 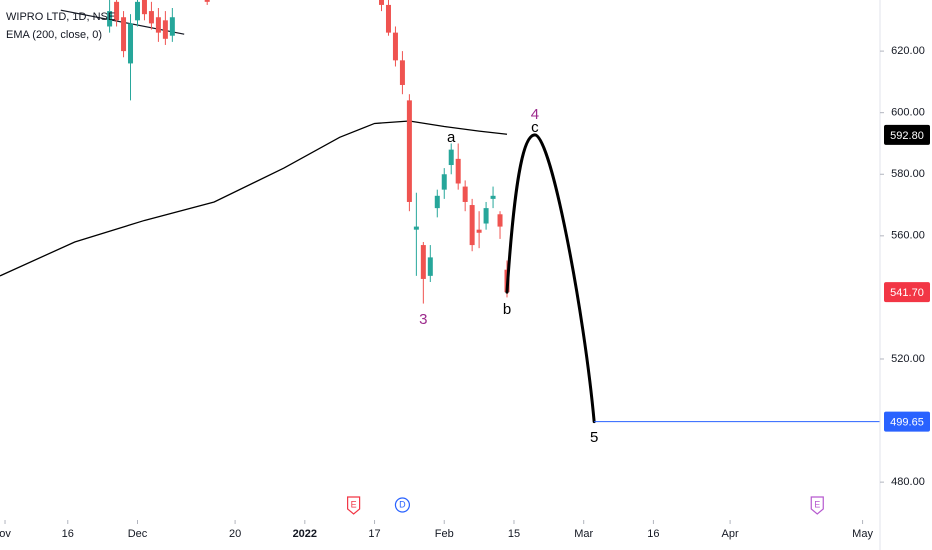 I want to click on x-tick-label: ov, so click(x=5, y=534).